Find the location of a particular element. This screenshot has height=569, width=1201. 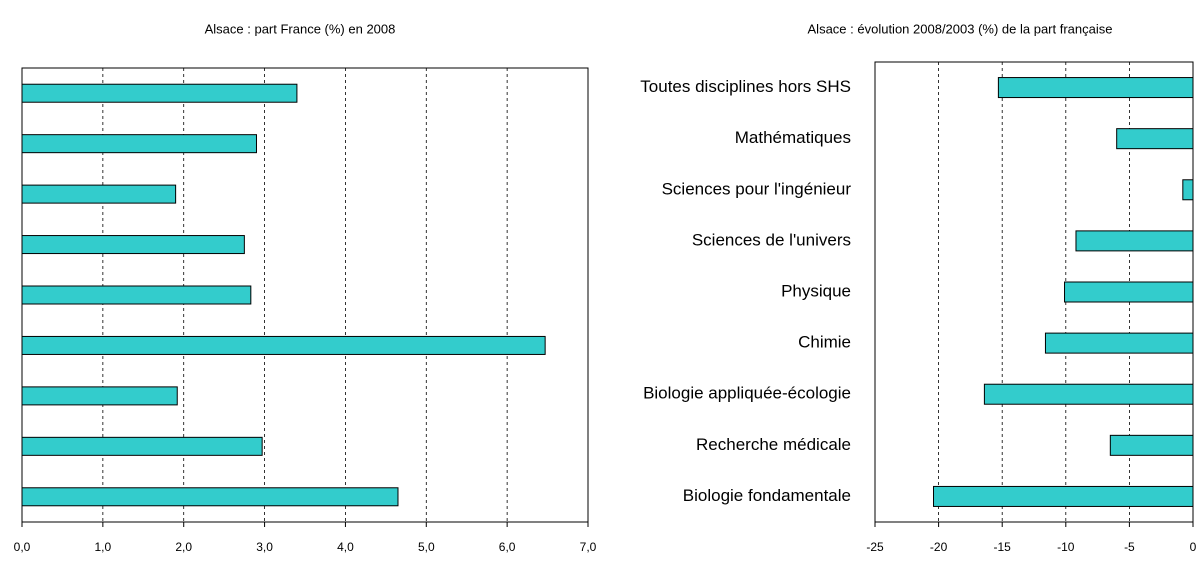

category-label: Biologie appliquée-écologie is located at coordinates (747, 393).